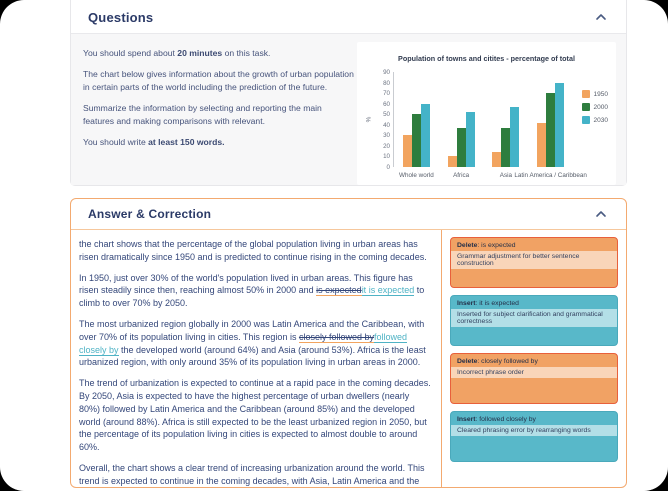 The width and height of the screenshot is (668, 491). I want to click on inserted-text: it is expected, so click(388, 291).